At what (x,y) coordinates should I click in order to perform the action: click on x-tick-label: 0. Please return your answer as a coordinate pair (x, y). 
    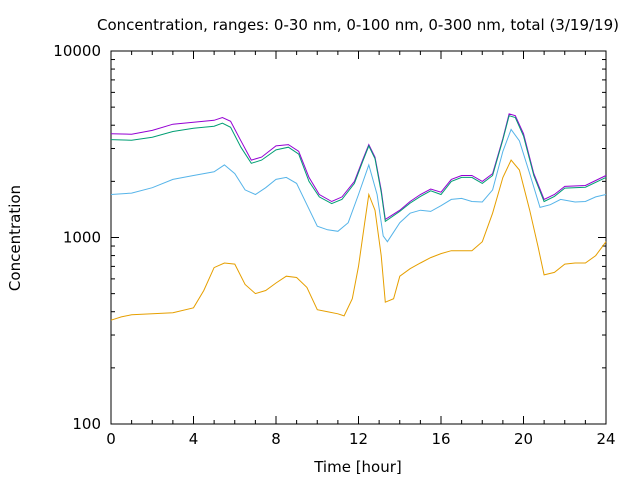
    Looking at the image, I should click on (111, 439).